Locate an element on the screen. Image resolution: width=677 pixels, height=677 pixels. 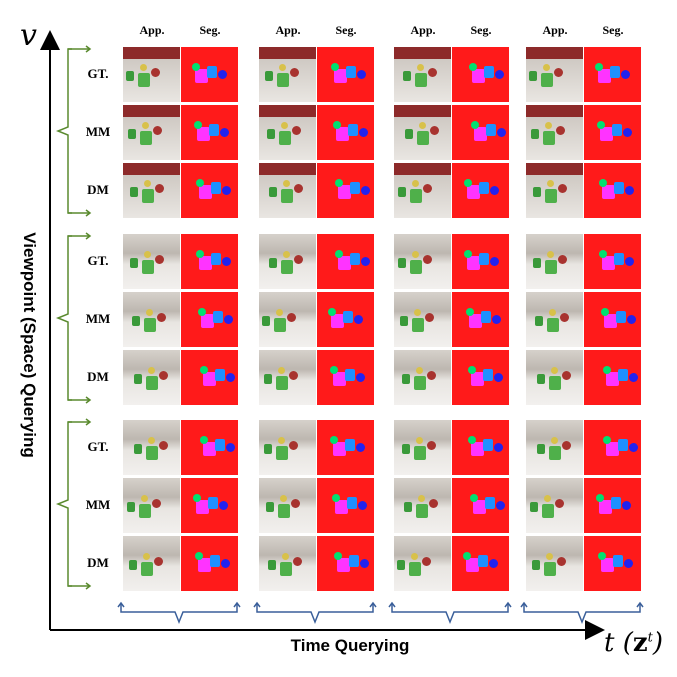
row-label: MM is located at coordinates (98, 318).